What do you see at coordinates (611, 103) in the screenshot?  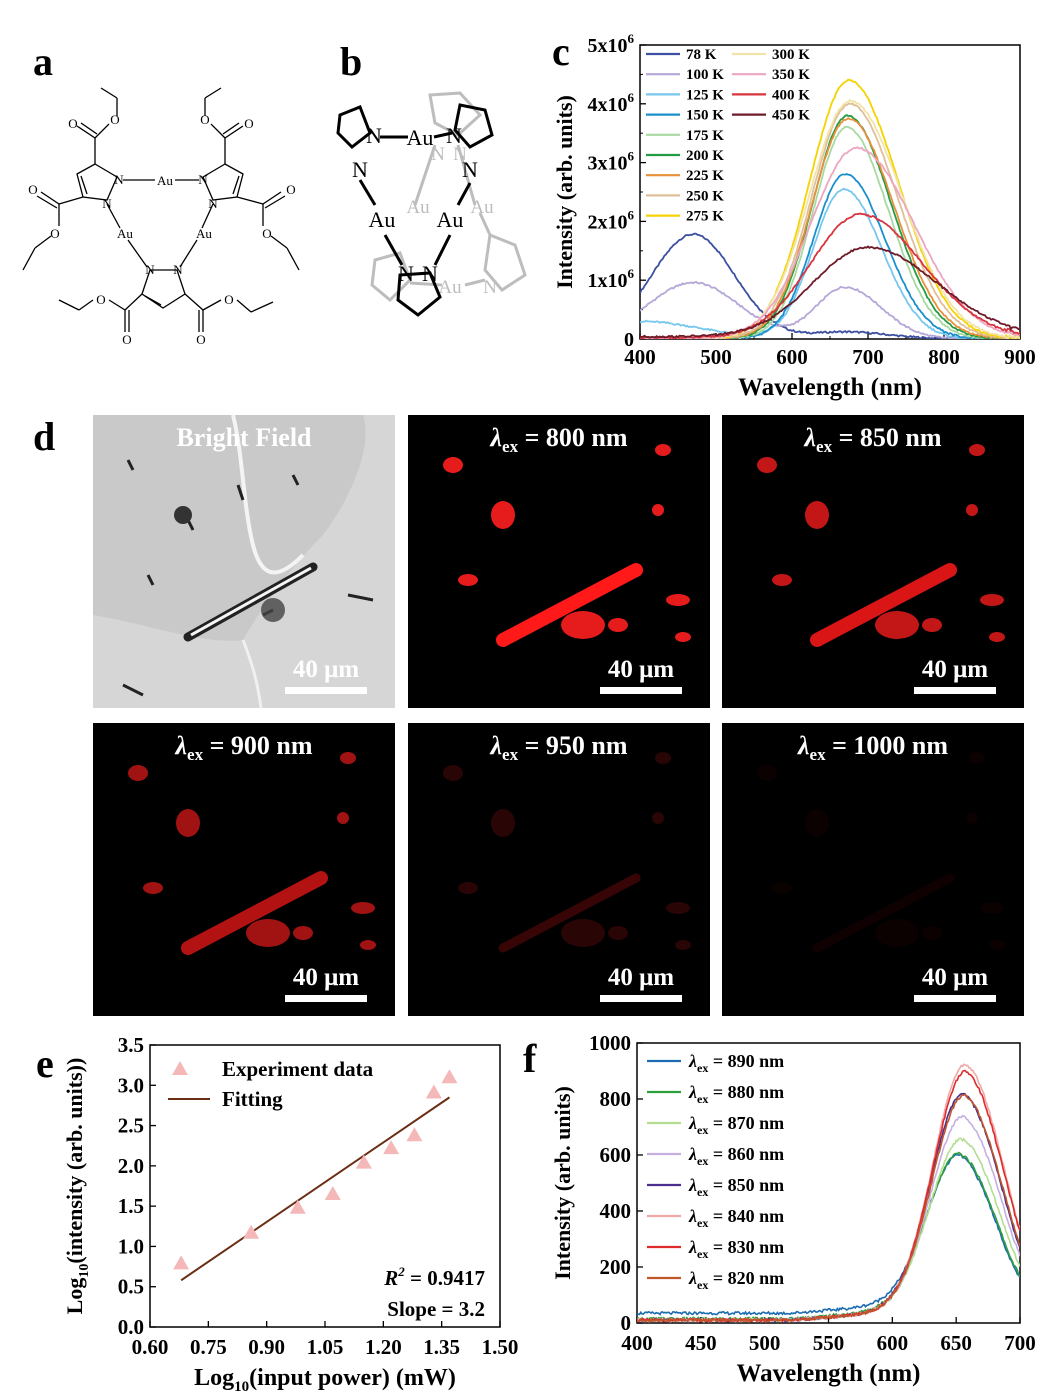 I see `y-tick-label: 4x10⁶` at bounding box center [611, 103].